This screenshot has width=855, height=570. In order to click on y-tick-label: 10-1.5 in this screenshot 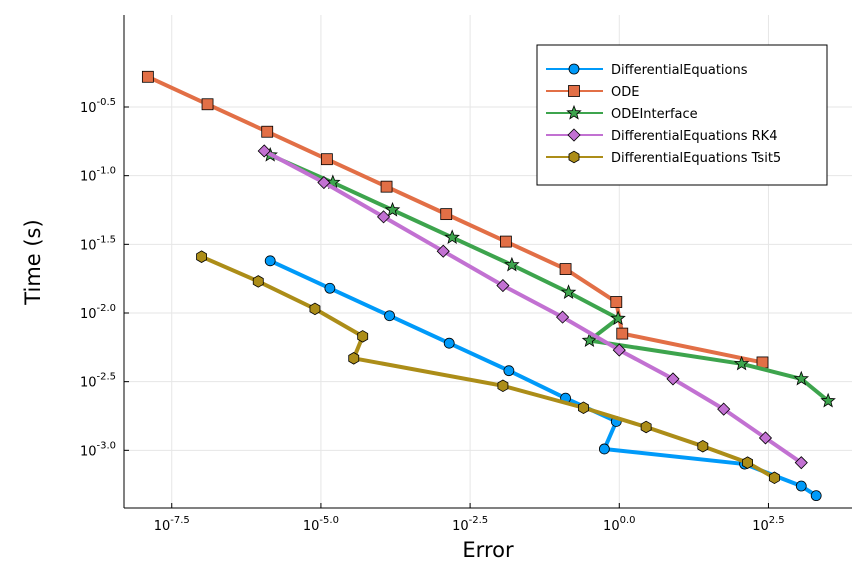, I will do `click(98, 243)`.